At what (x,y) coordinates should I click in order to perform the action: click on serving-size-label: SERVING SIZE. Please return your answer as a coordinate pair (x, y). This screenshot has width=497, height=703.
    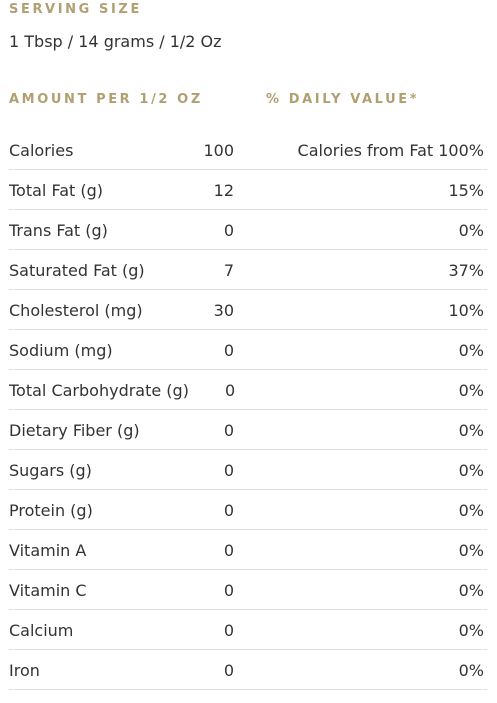
    Looking at the image, I should click on (75, 9).